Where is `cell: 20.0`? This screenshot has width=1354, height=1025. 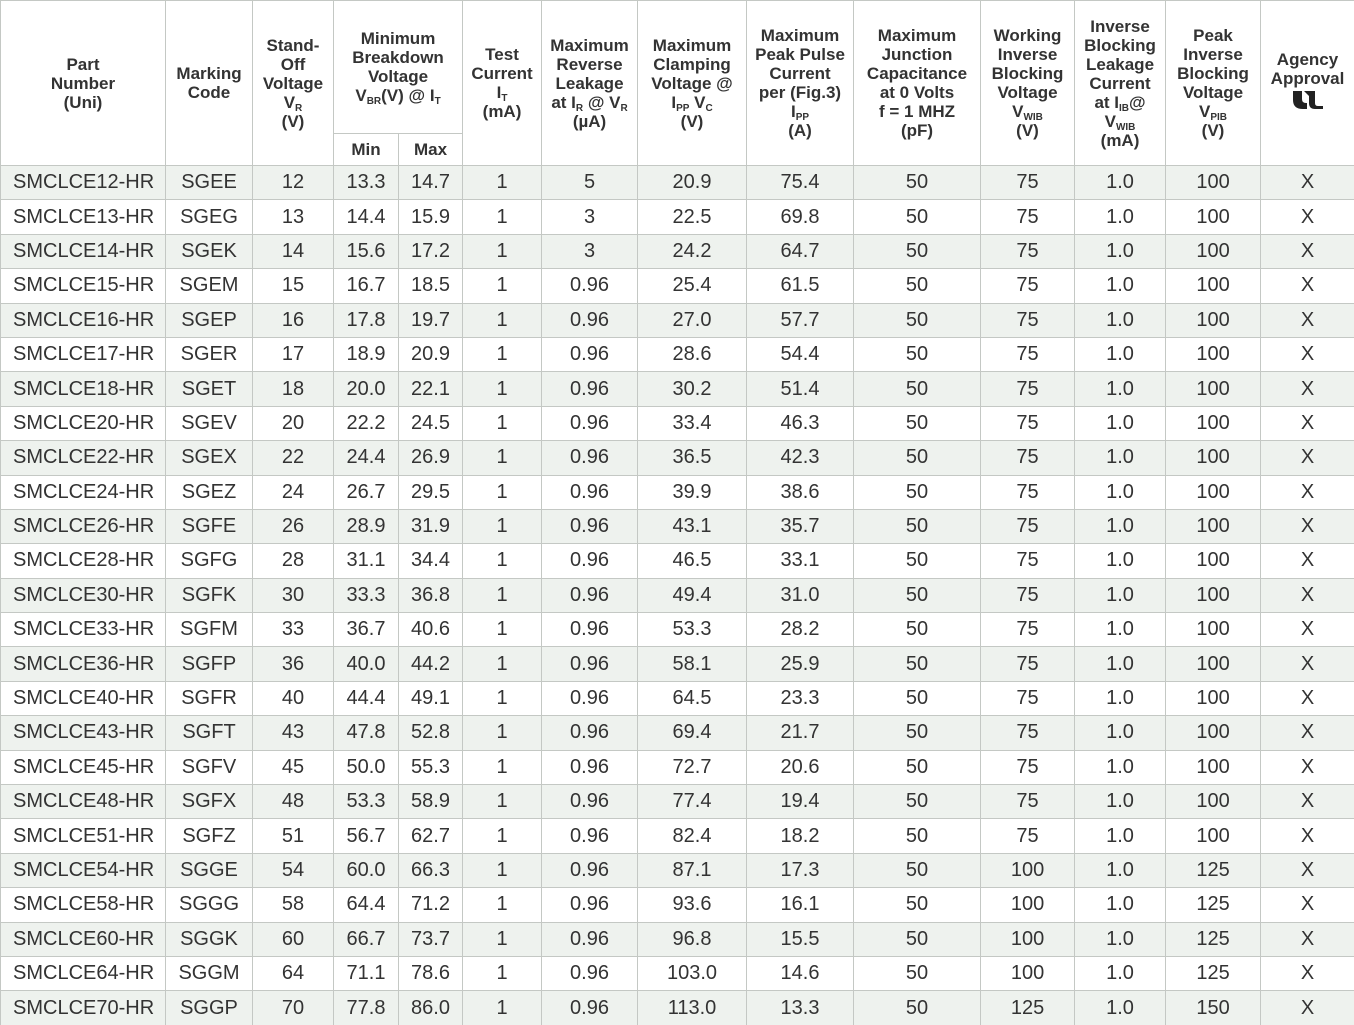
cell: 20.0 is located at coordinates (366, 389).